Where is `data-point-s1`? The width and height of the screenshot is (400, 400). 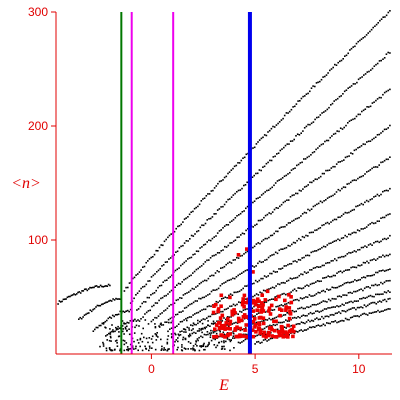
data-point-s1 is located at coordinates (83, 291).